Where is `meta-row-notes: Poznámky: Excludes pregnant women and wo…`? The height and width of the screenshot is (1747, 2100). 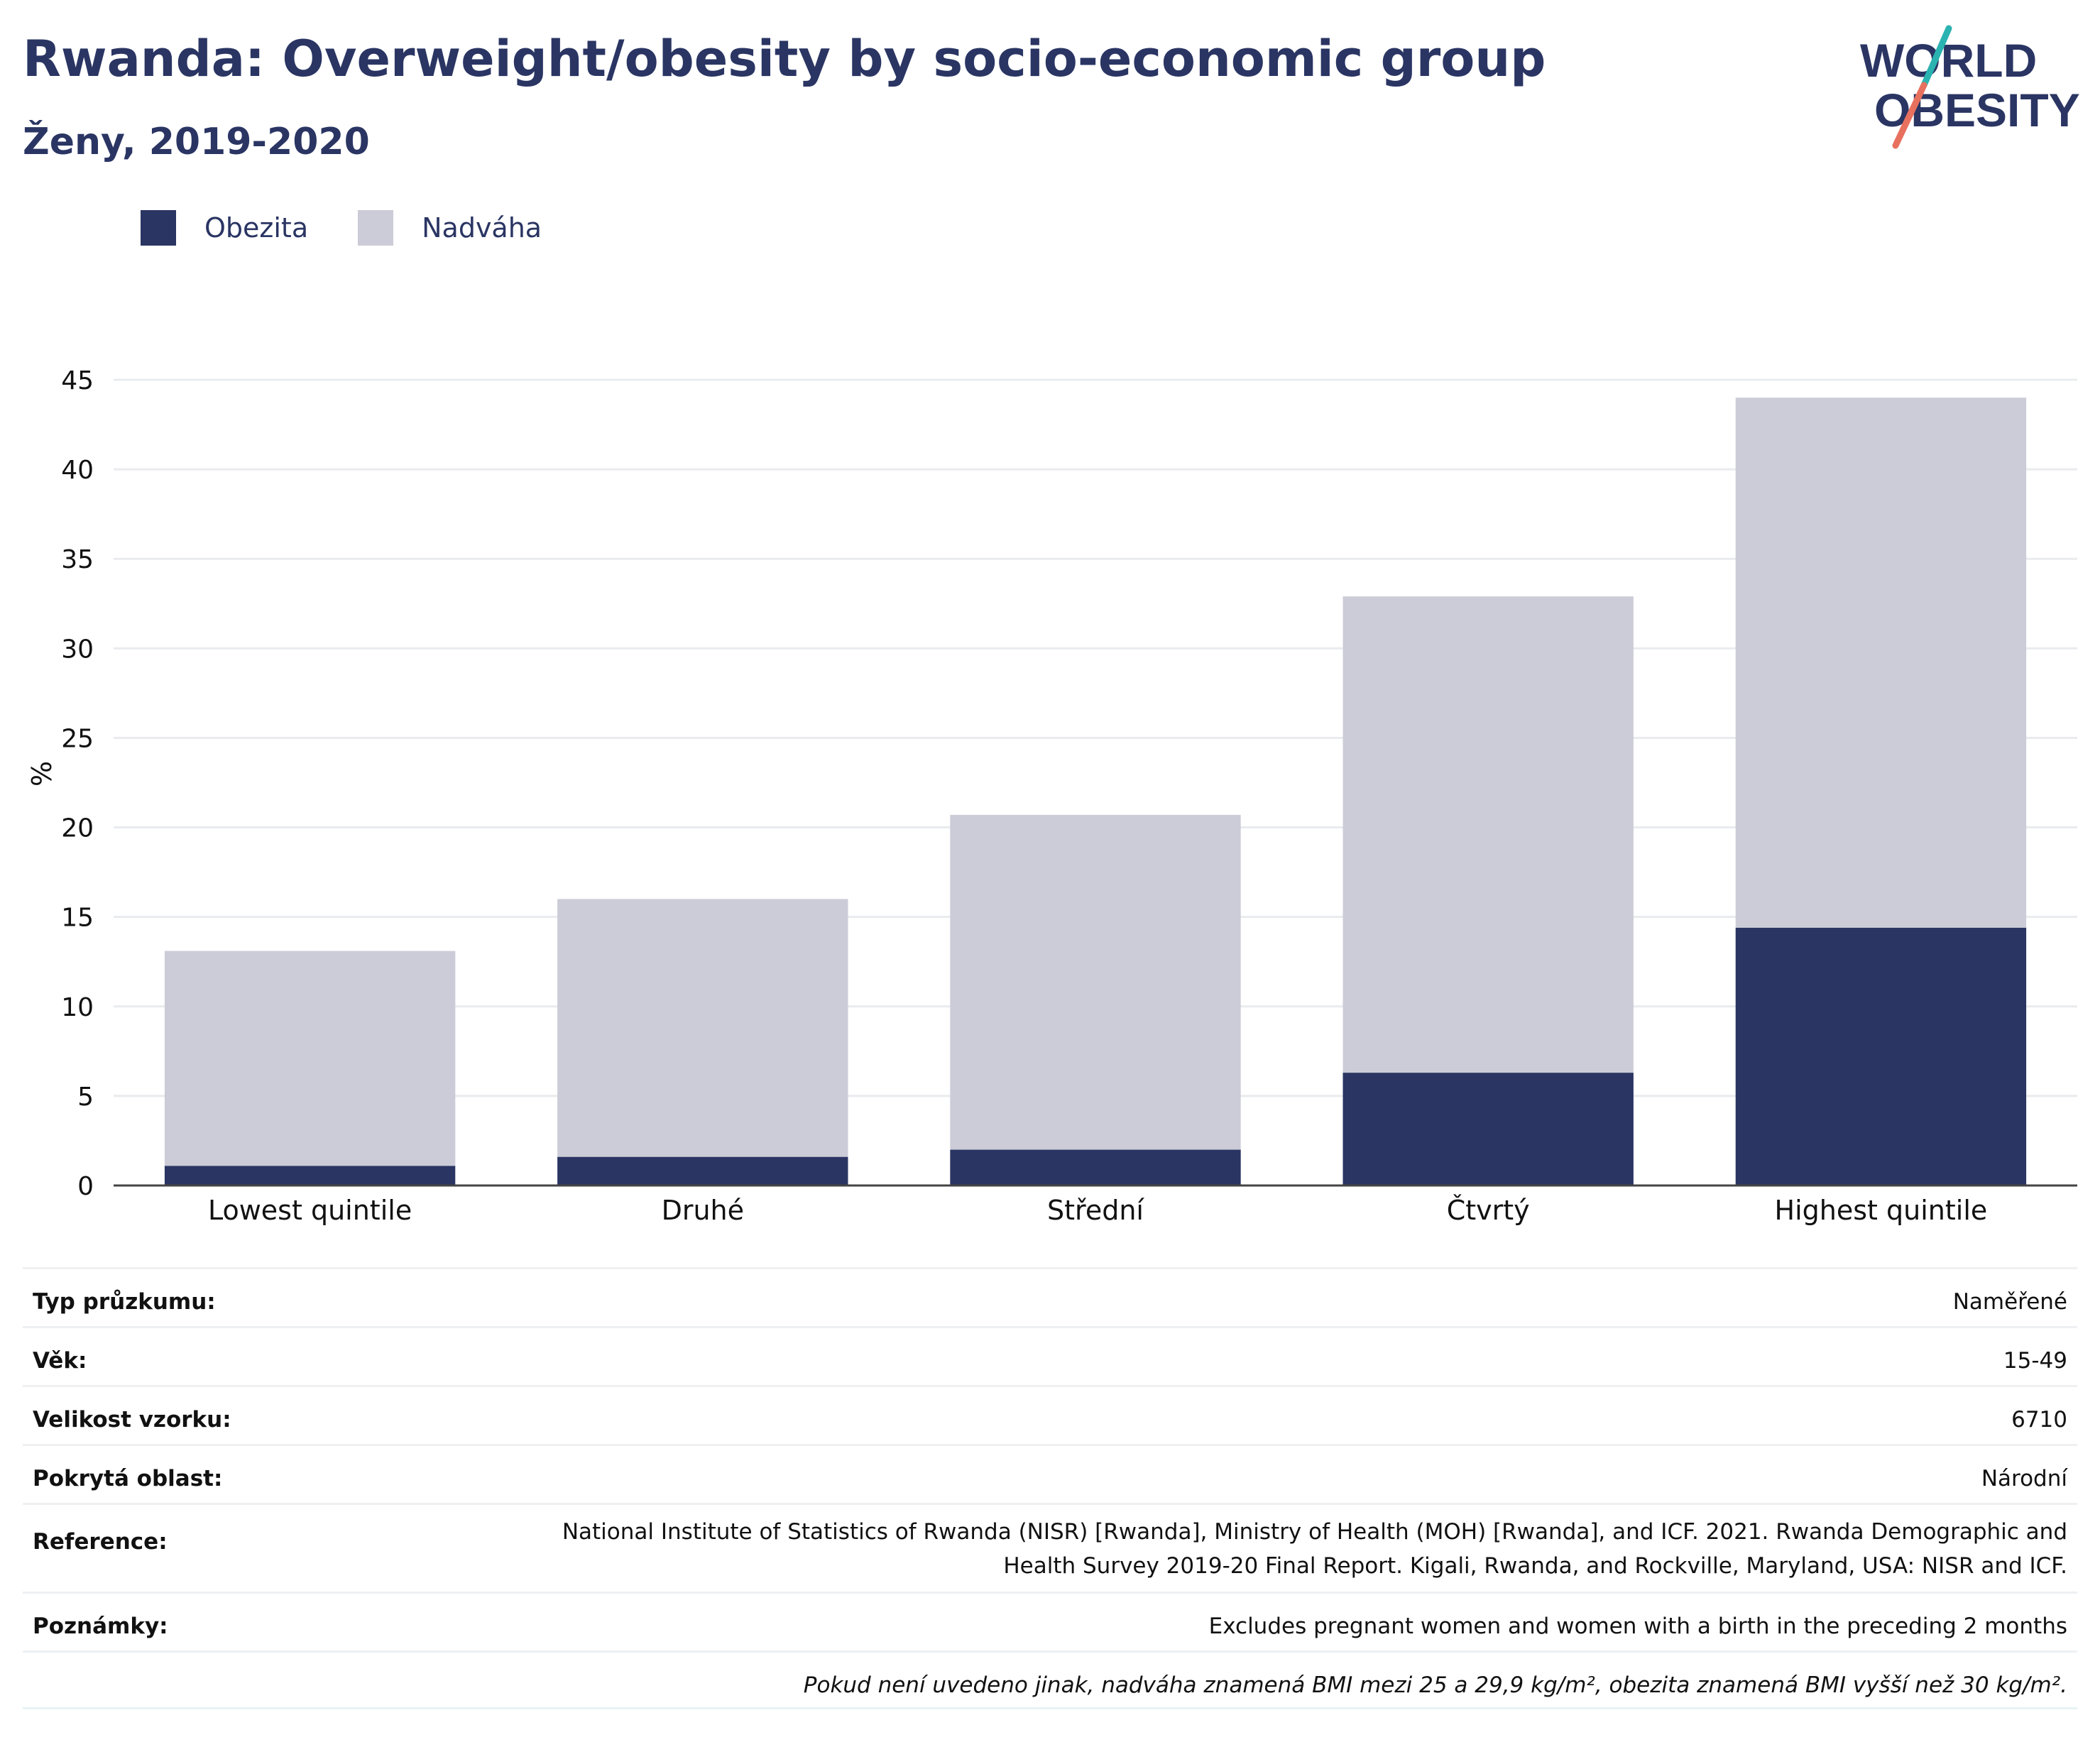 meta-row-notes: Poznámky: Excludes pregnant women and wo… is located at coordinates (1050, 1621).